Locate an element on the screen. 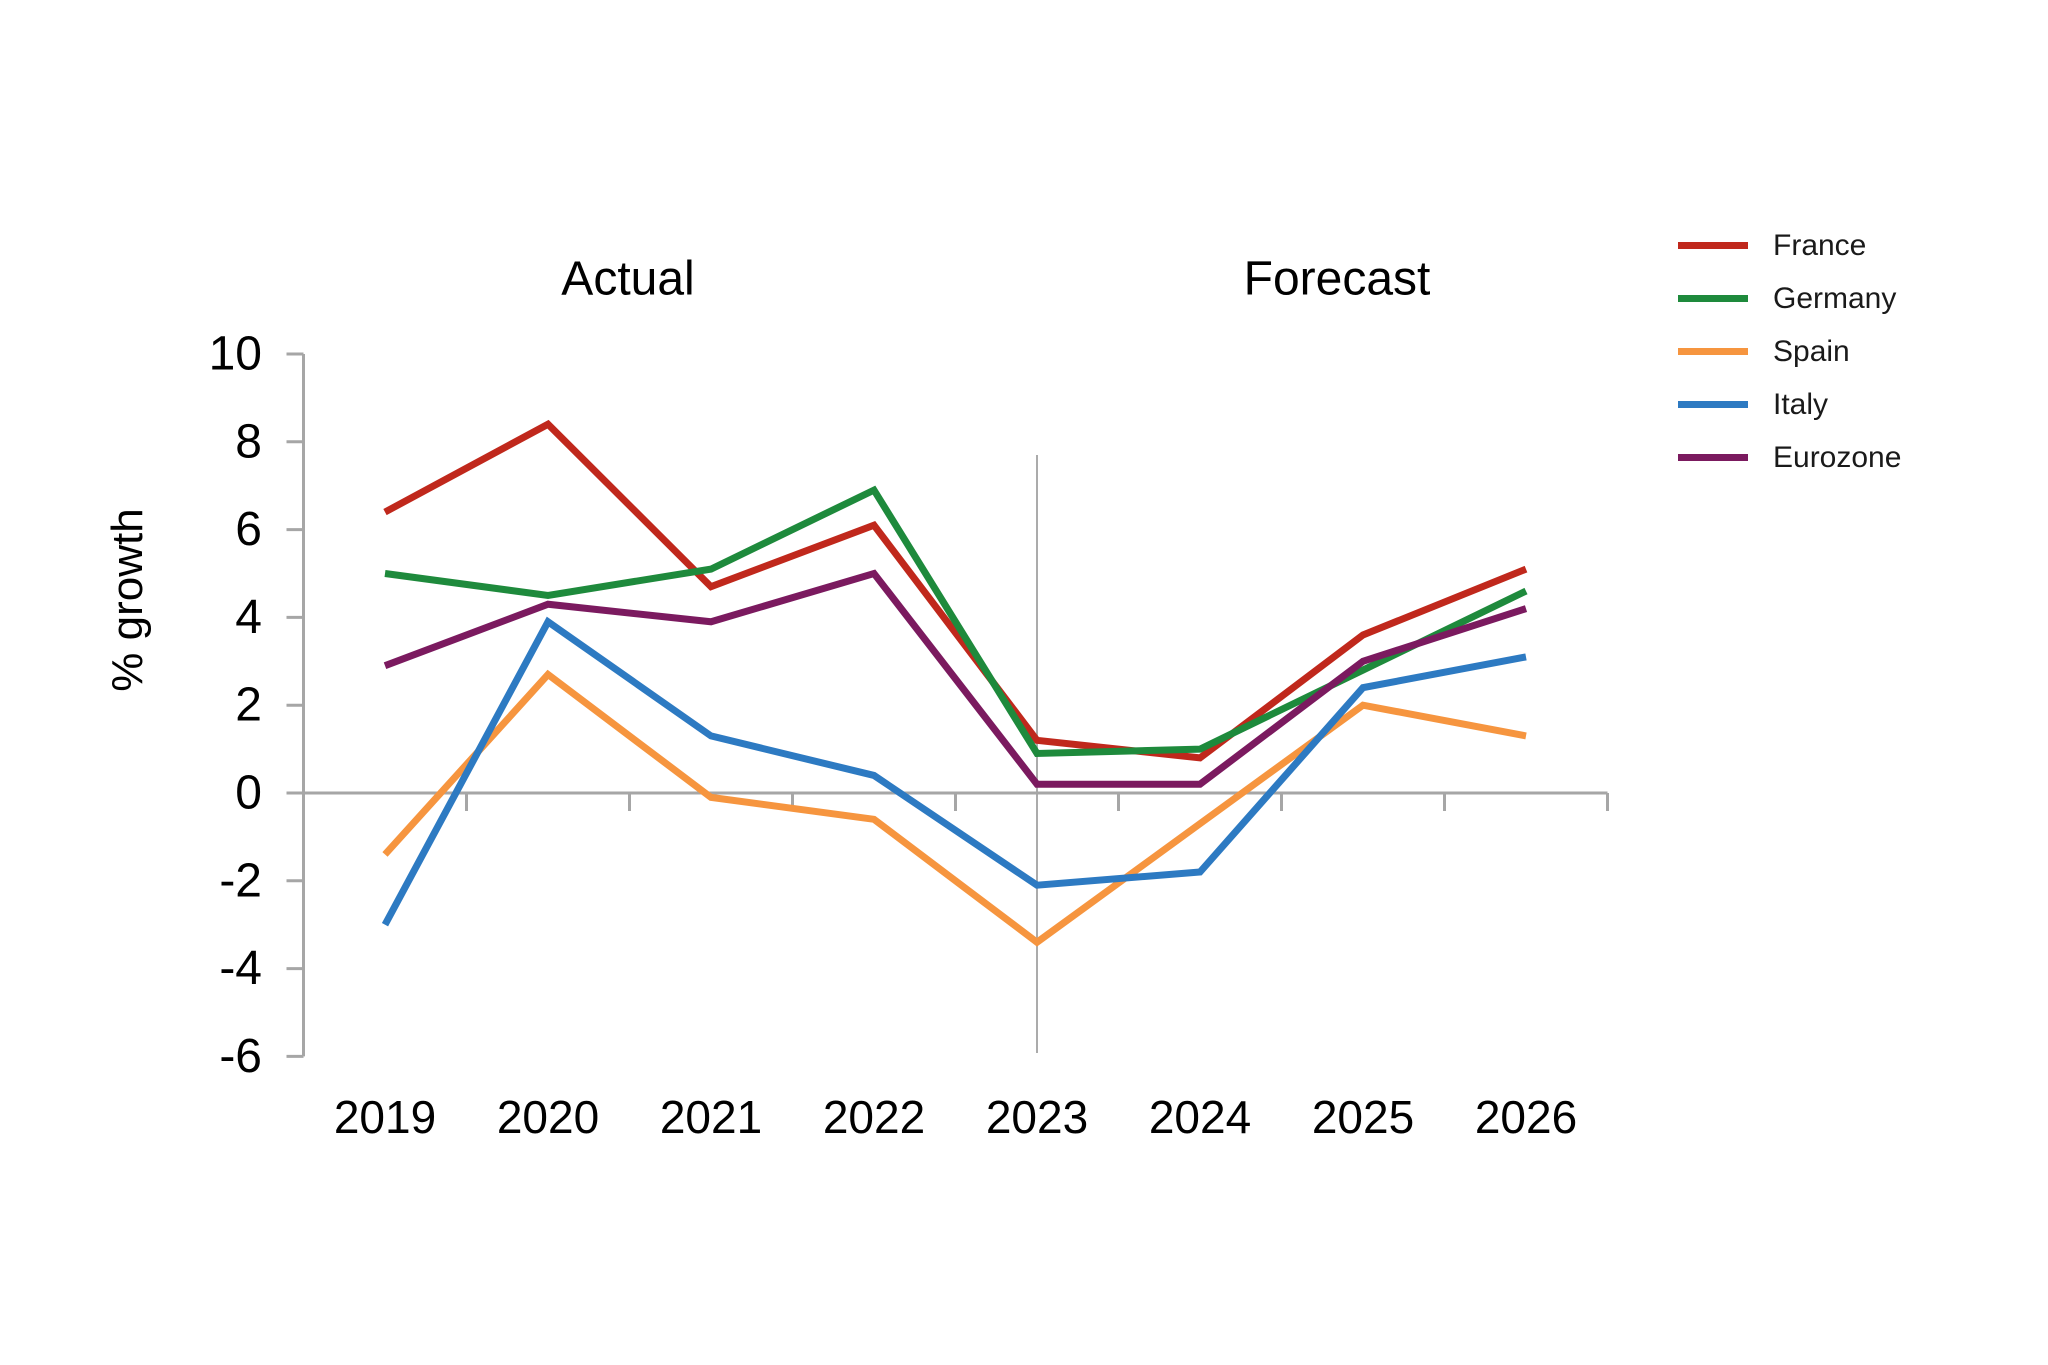 This screenshot has width=2048, height=1365. y-tick-label: 8 is located at coordinates (248, 441).